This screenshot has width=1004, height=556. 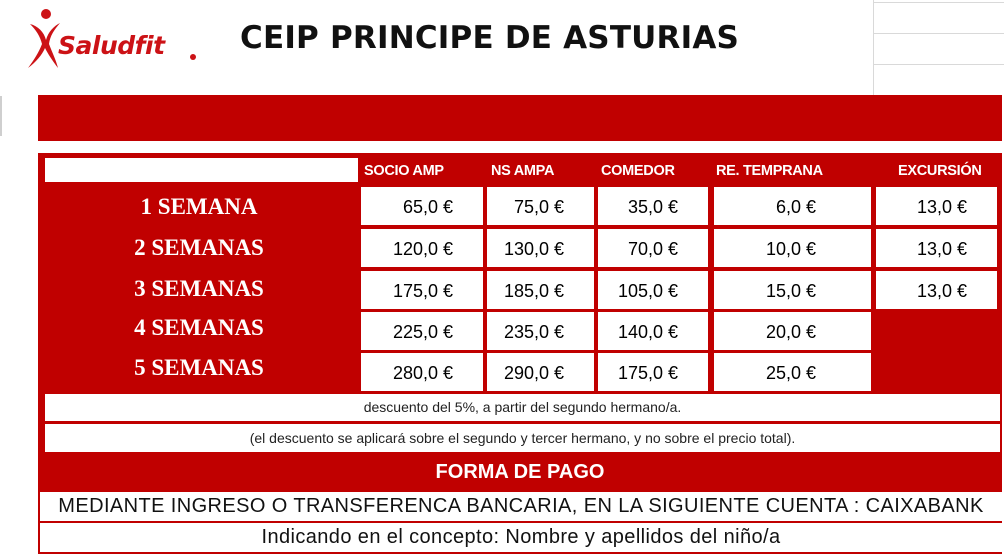 I want to click on price-cell: 235,0 €, so click(x=540, y=331).